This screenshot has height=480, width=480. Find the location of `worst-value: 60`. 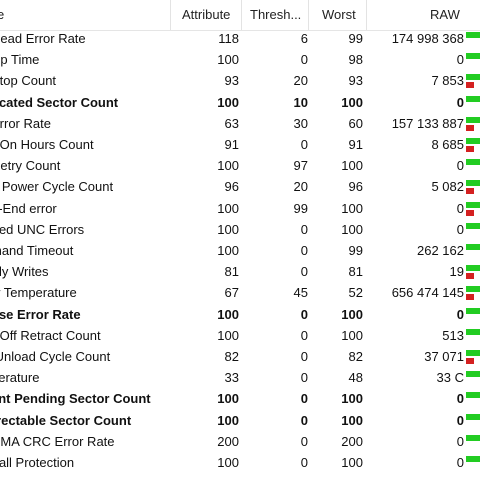

worst-value: 60 is located at coordinates (355, 123).